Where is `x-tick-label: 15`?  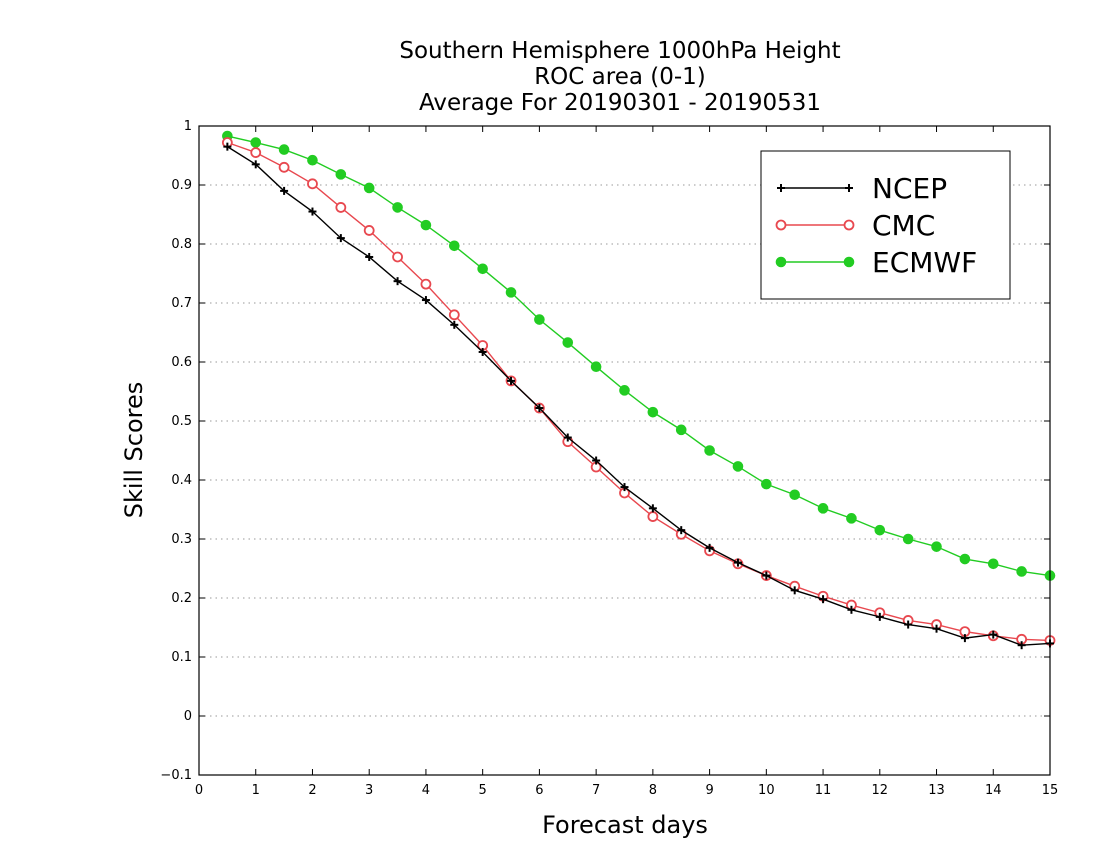
x-tick-label: 15 is located at coordinates (1050, 790).